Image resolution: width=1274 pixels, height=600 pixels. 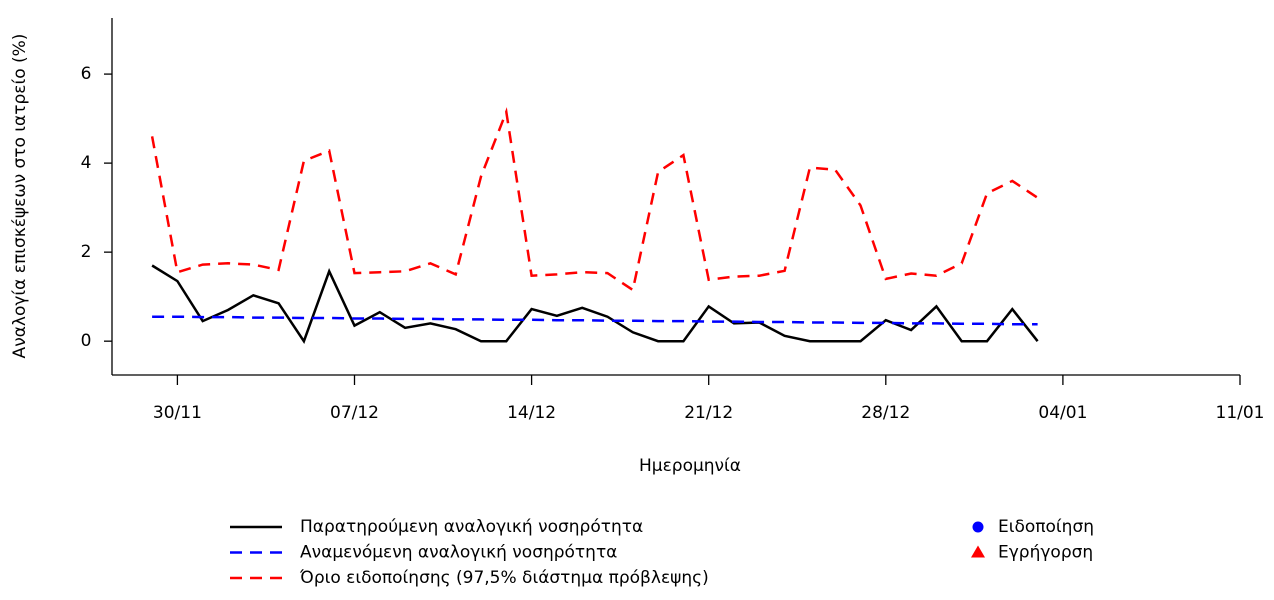 What do you see at coordinates (458, 553) in the screenshot?
I see `legend-label: Αναμενόμενη αναλογική νοσηρότητα` at bounding box center [458, 553].